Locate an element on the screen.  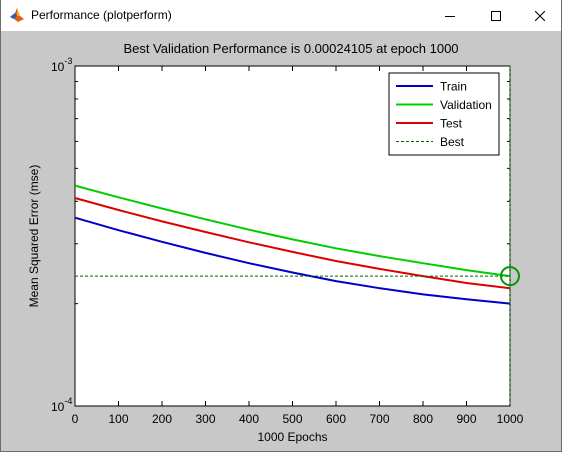
legend-label-best: Best is located at coordinates (452, 142).